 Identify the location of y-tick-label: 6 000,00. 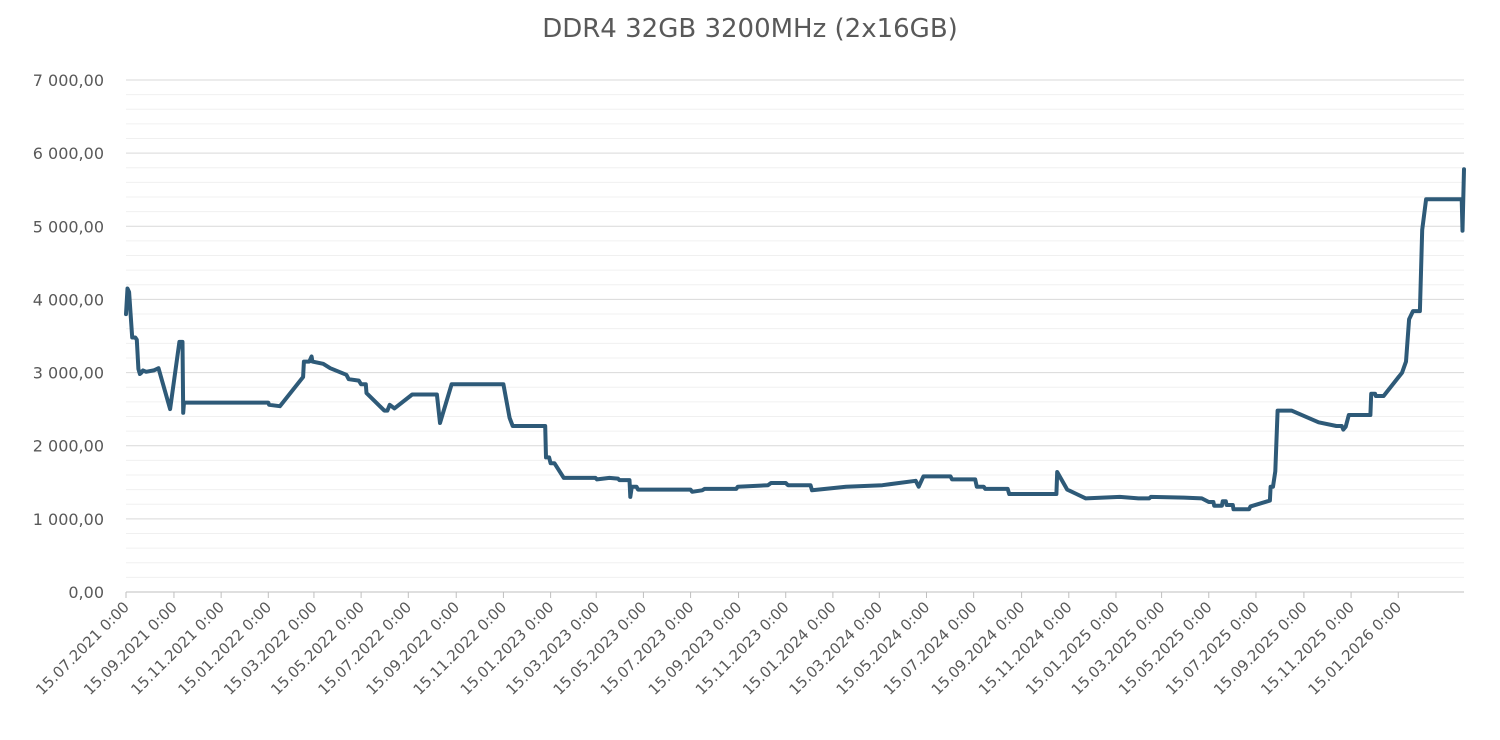
(68, 153).